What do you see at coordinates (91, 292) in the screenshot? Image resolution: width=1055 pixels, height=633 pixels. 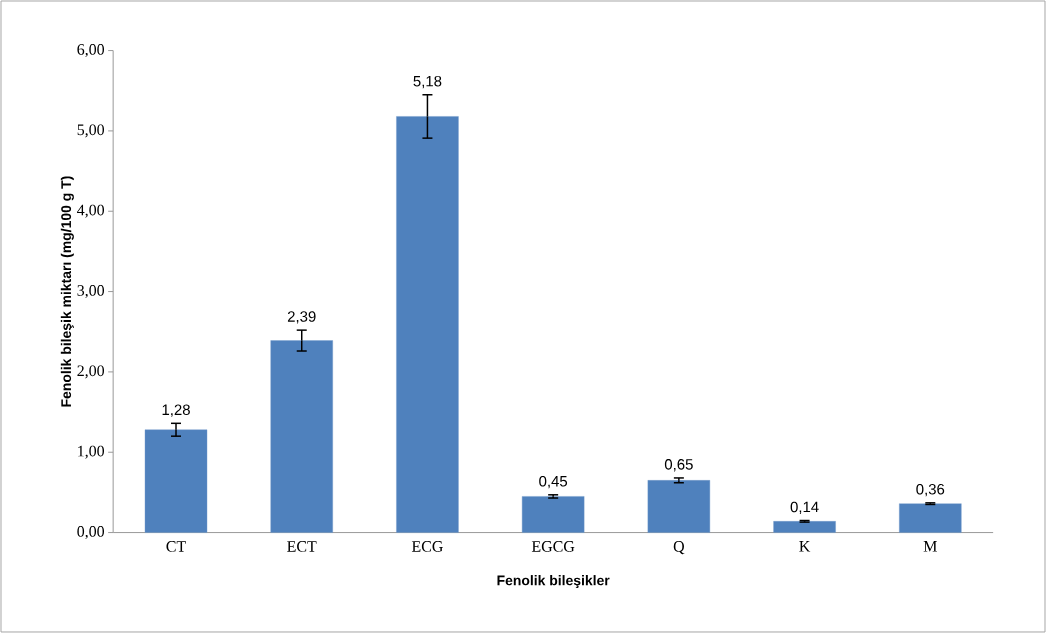 I see `y-tick-label: 3,00` at bounding box center [91, 292].